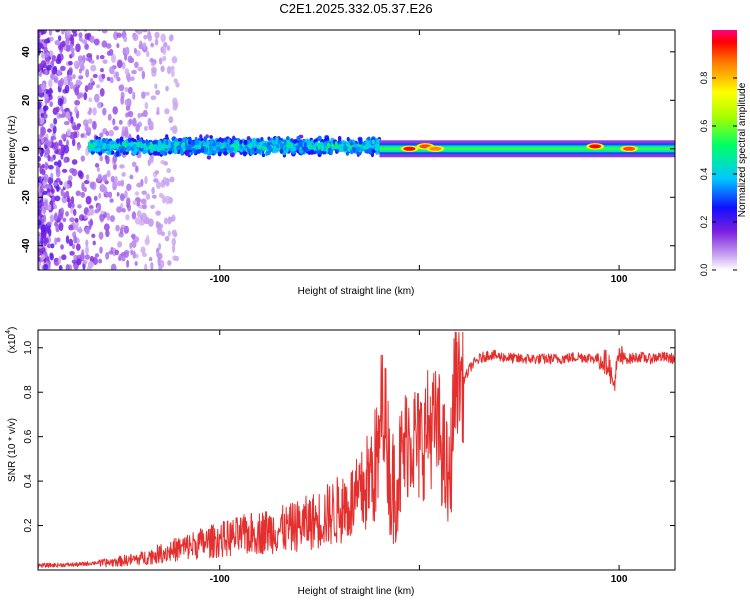 This screenshot has height=600, width=750. Describe the element at coordinates (26, 197) in the screenshot. I see `y-tick-label: -20` at that location.